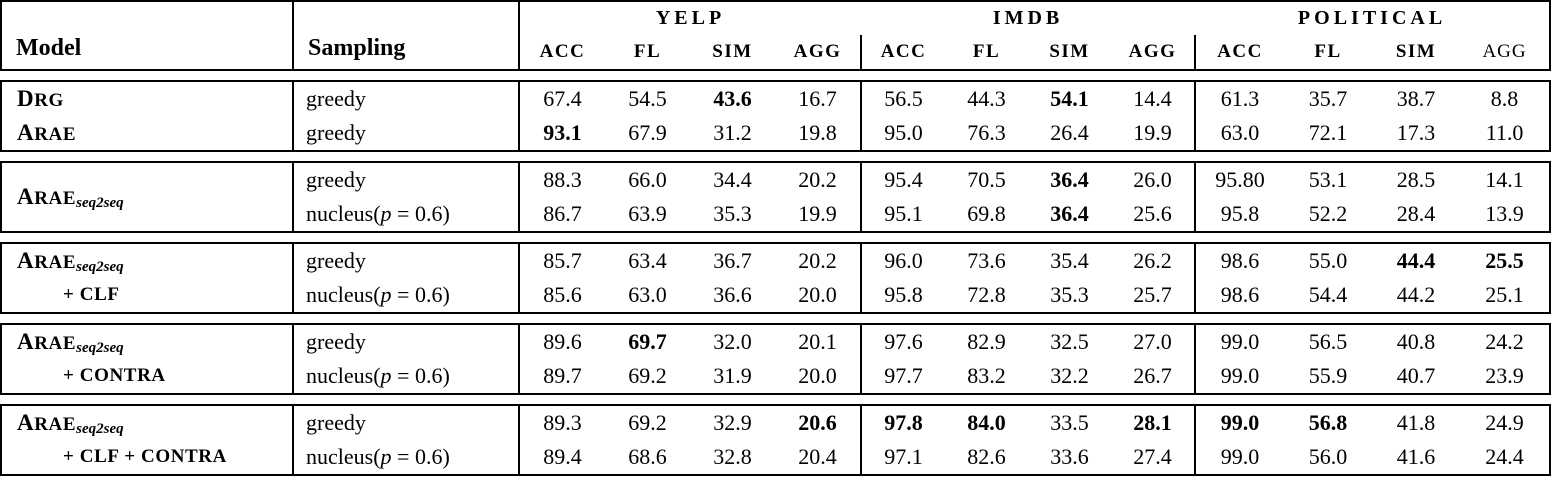 The image size is (1551, 477). Describe the element at coordinates (1372, 18) in the screenshot. I see `group-header-political: POLITICAL` at that location.